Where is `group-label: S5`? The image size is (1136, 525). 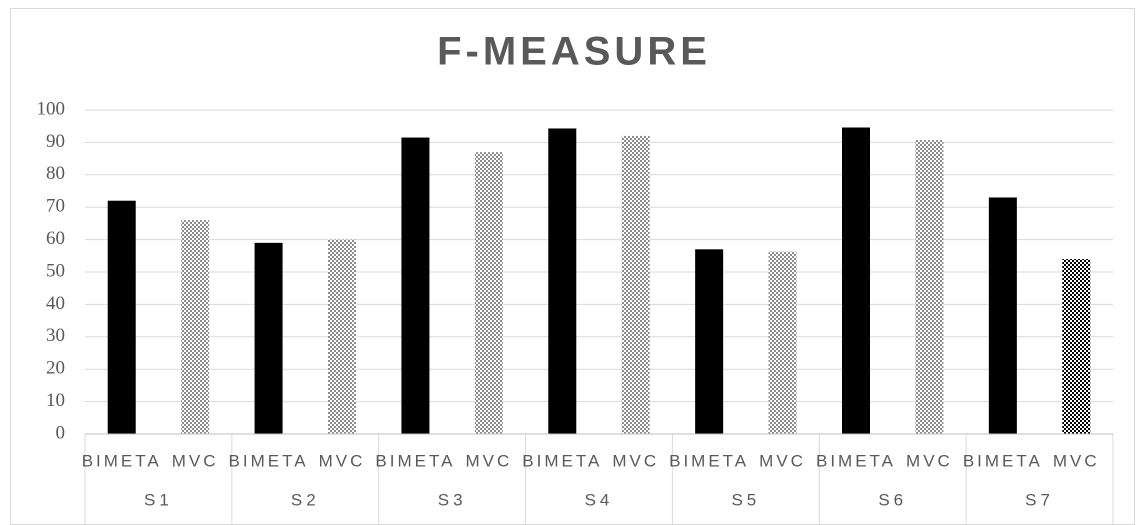
group-label: S5 is located at coordinates (745, 499).